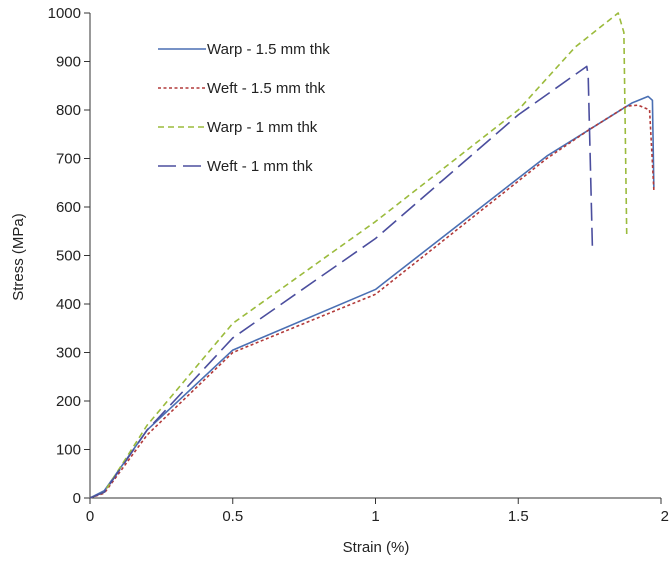 Image resolution: width=669 pixels, height=562 pixels. I want to click on x-tick-label: 1.5, so click(518, 516).